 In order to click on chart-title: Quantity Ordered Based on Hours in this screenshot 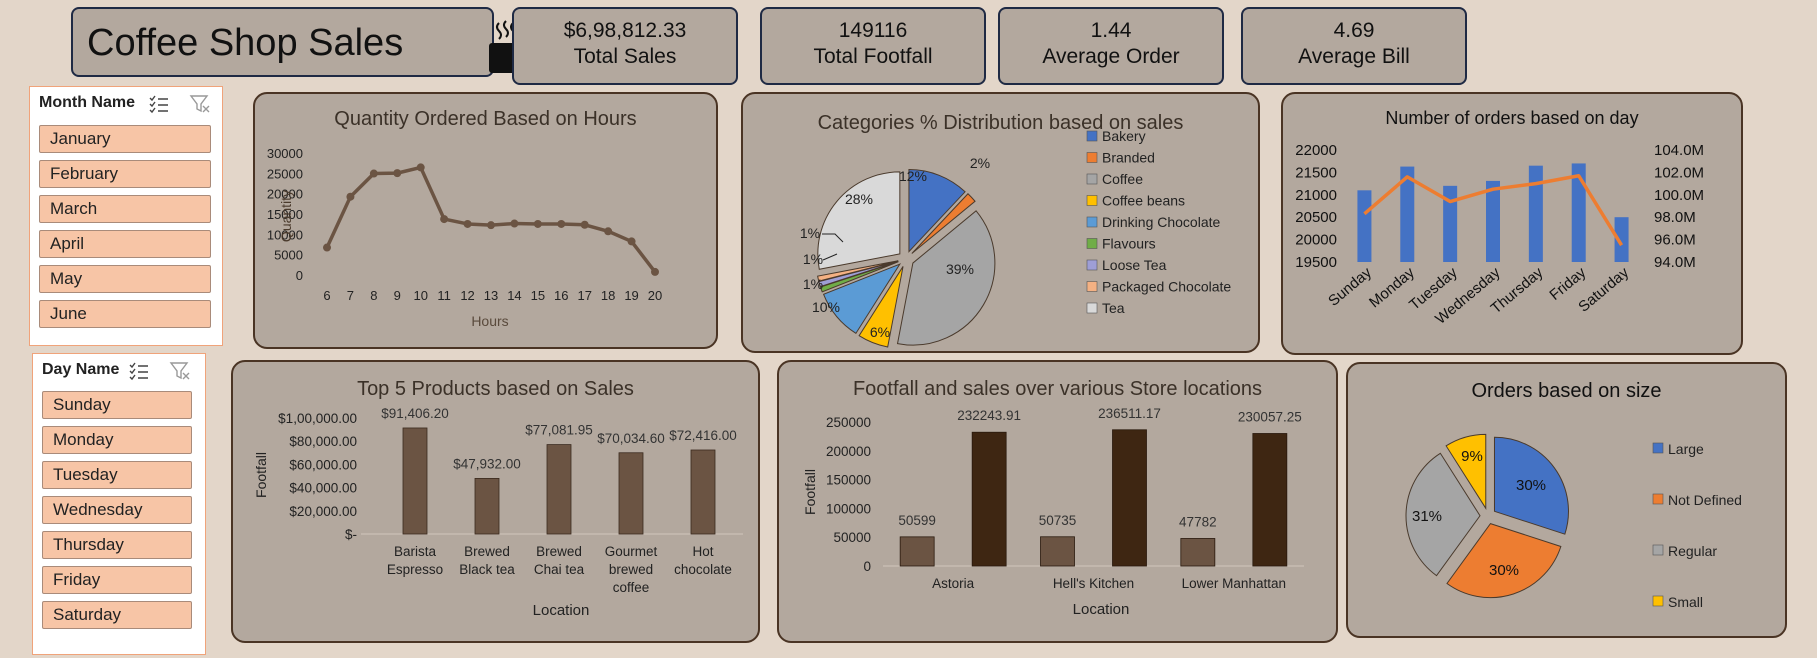, I will do `click(485, 119)`.